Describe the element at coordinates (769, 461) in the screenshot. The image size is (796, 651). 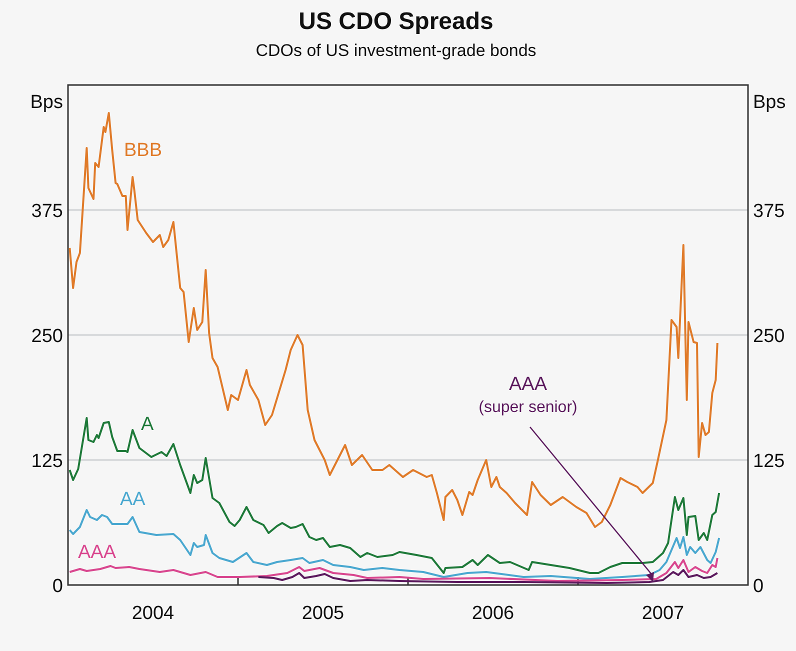
I see `y2-tick-label: 125` at that location.